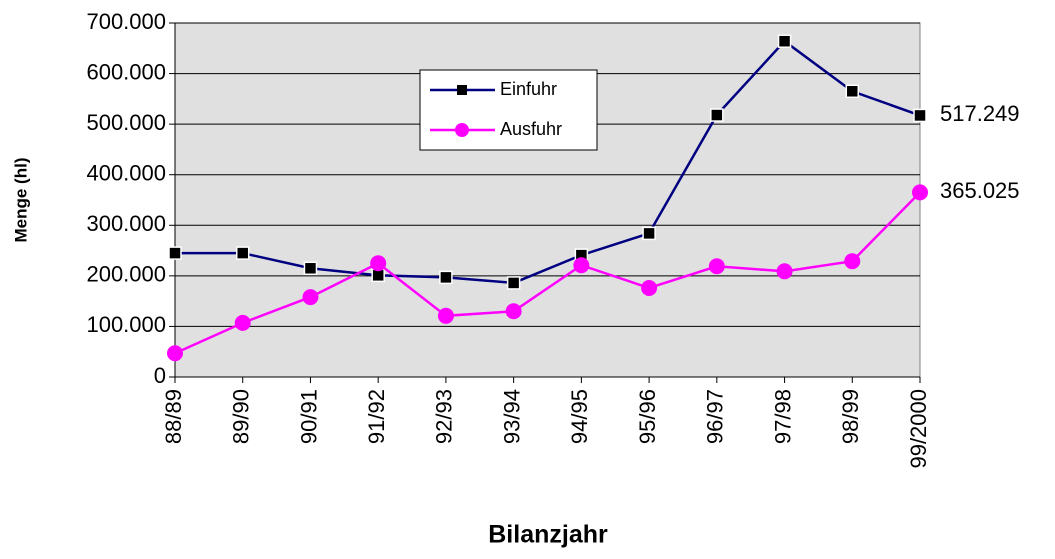  What do you see at coordinates (444, 416) in the screenshot?
I see `x-tick-label: 92/93` at bounding box center [444, 416].